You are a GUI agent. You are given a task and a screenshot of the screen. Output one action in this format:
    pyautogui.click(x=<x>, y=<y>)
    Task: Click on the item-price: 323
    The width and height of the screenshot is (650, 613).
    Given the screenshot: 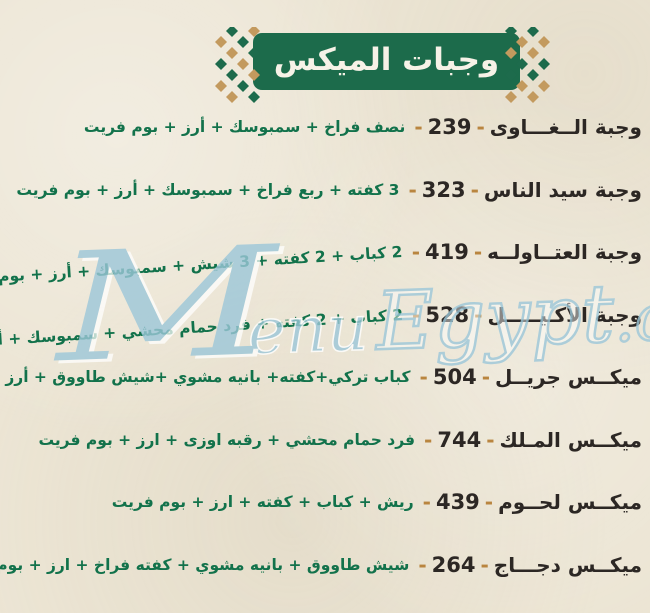 What is the action you would take?
    pyautogui.click(x=443, y=189)
    